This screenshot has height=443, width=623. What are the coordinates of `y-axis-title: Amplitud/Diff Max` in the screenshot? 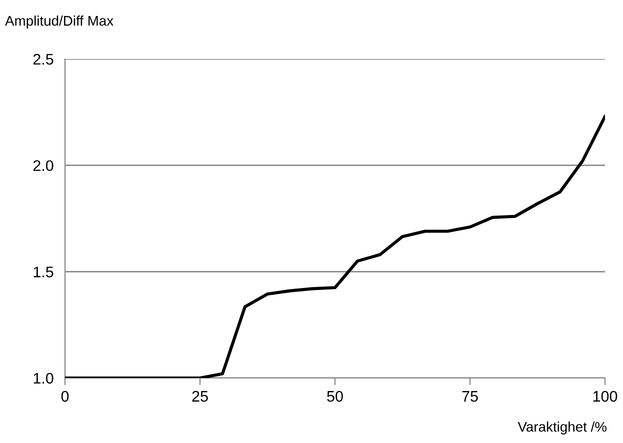 It's located at (59, 22).